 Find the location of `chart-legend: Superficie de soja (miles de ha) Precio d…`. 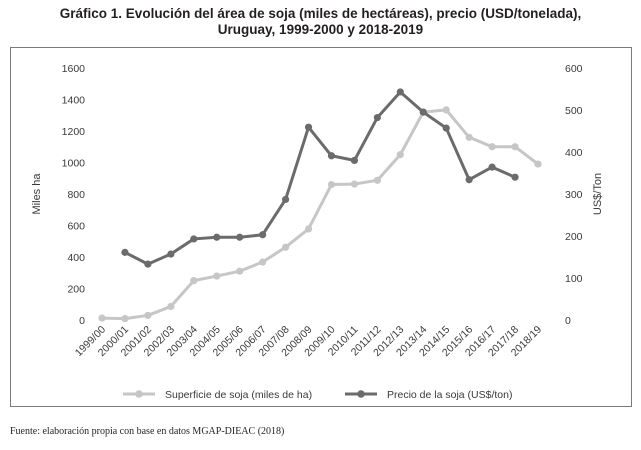

chart-legend: Superficie de soja (miles de ha) Precio d… is located at coordinates (317, 395).